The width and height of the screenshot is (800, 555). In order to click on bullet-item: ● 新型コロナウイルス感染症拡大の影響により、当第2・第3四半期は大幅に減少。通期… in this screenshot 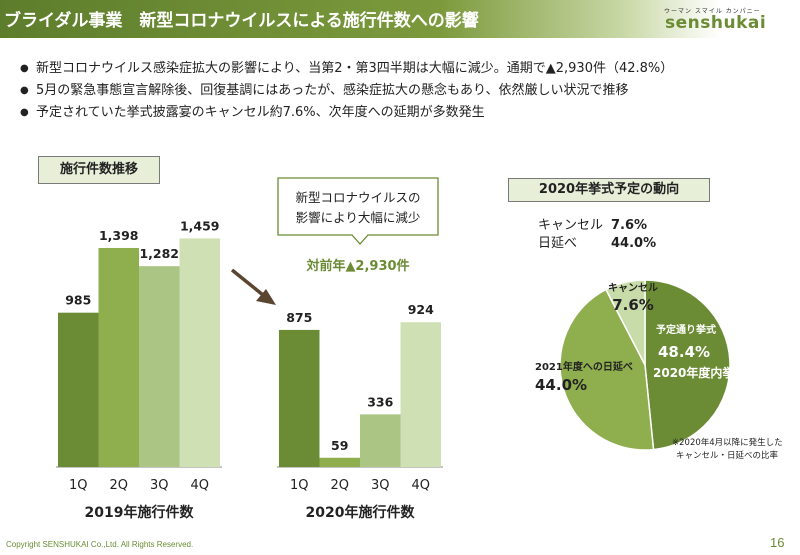, I will do `click(400, 69)`.